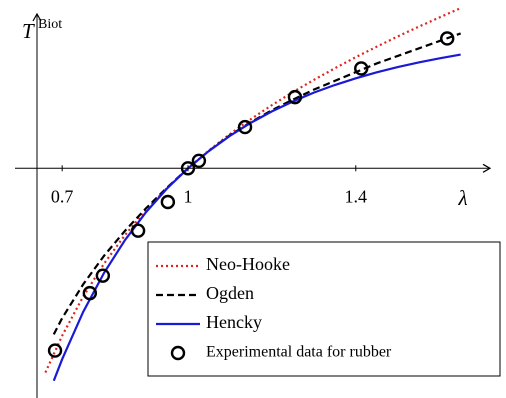  I want to click on legend-label: Ogden, so click(230, 293).